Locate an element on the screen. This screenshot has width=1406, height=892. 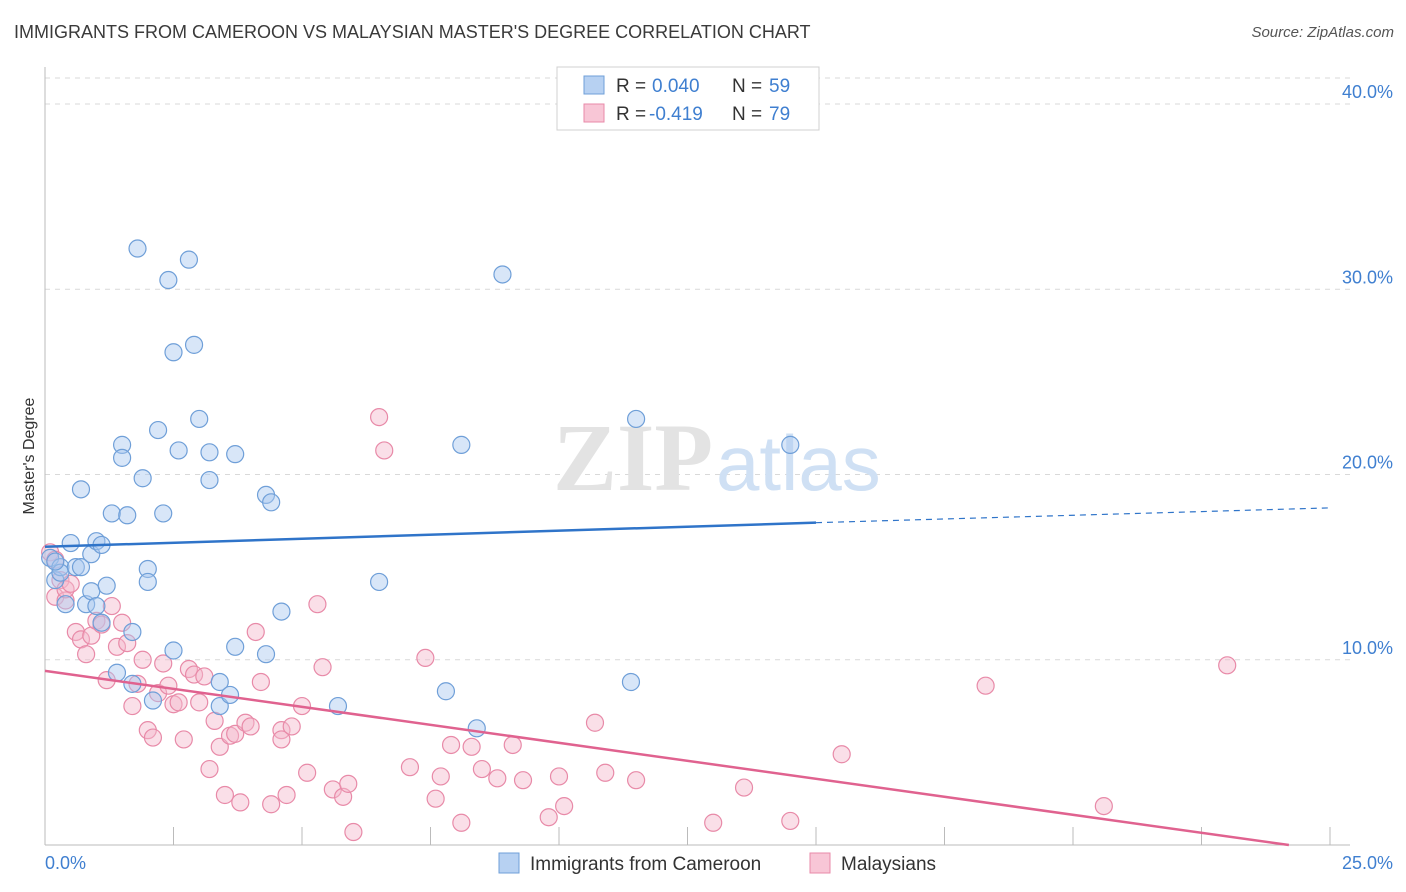
legend-r-value: 0.040 is located at coordinates (676, 86).